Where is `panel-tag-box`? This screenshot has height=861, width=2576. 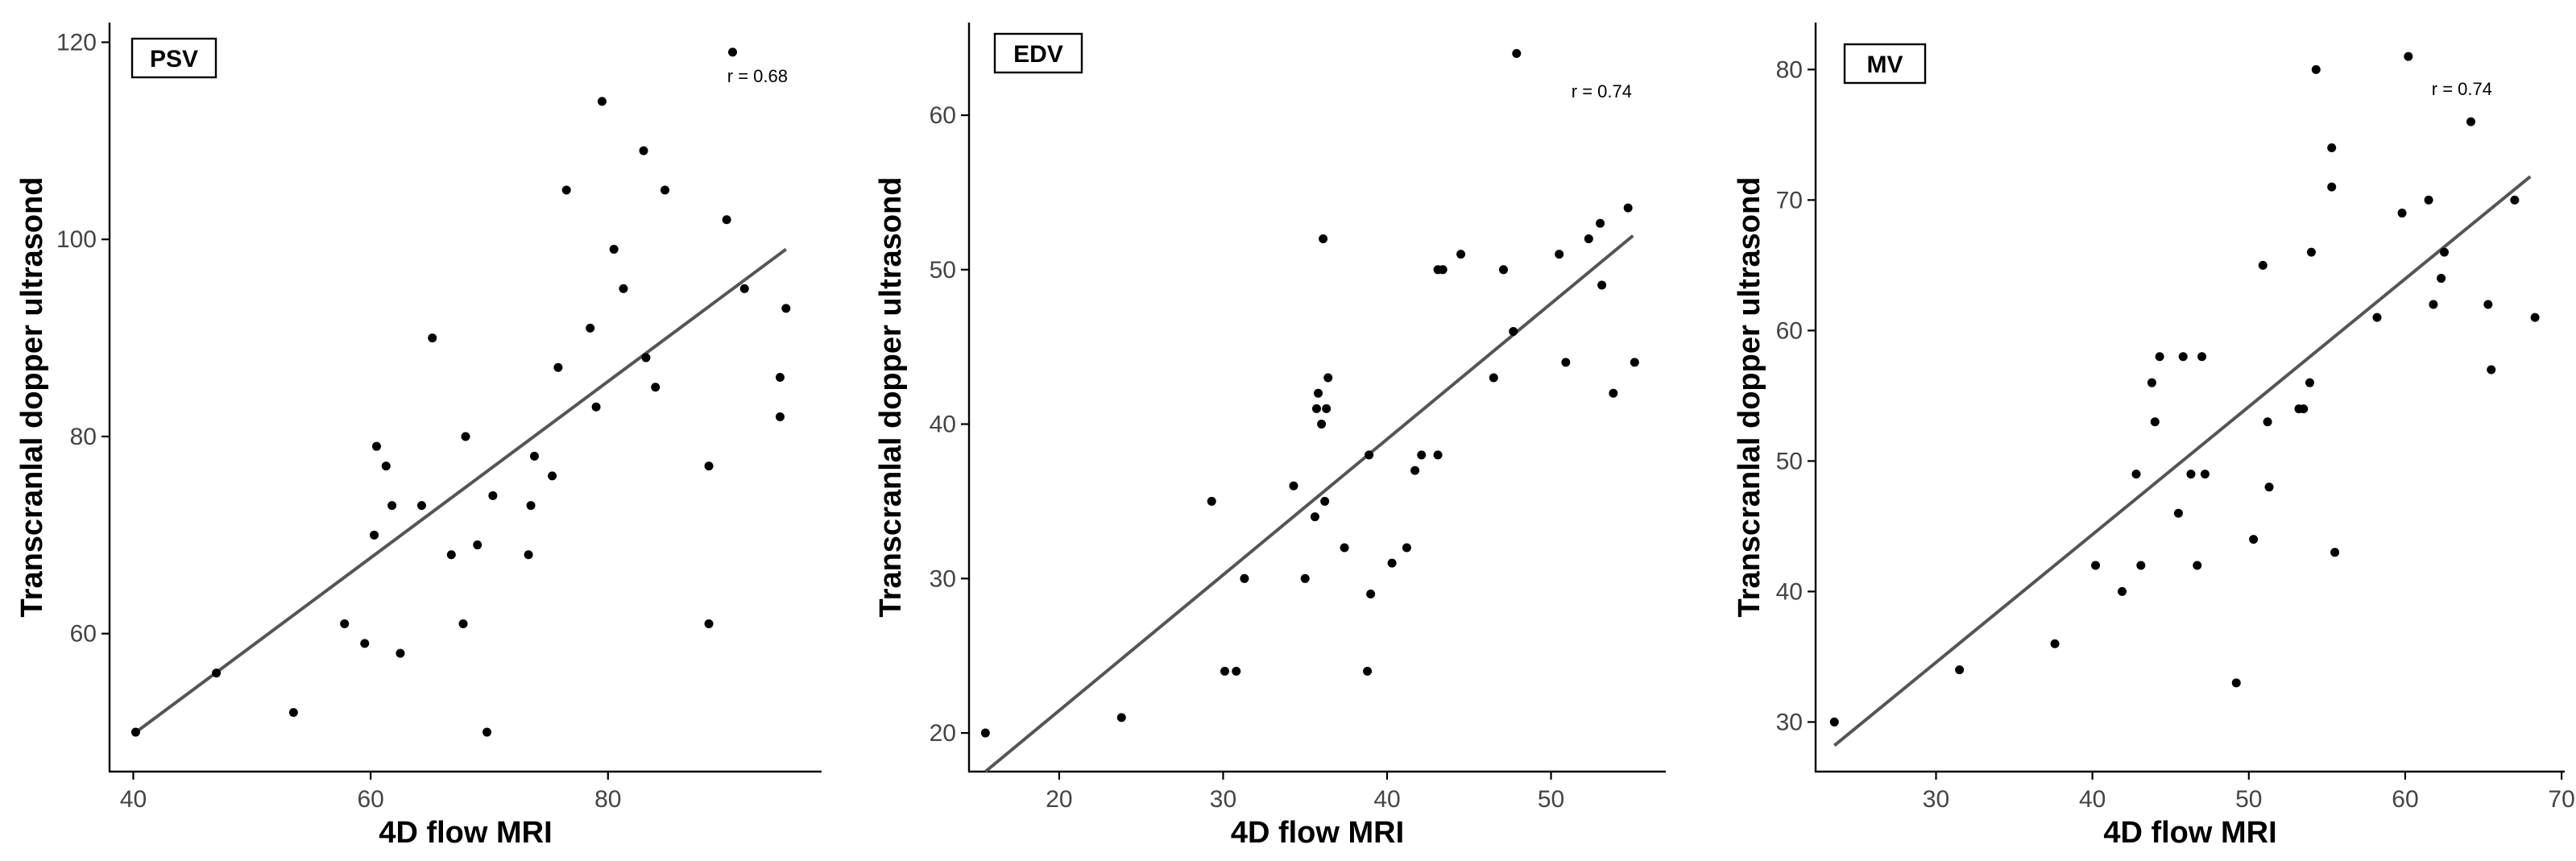 panel-tag-box is located at coordinates (1885, 64).